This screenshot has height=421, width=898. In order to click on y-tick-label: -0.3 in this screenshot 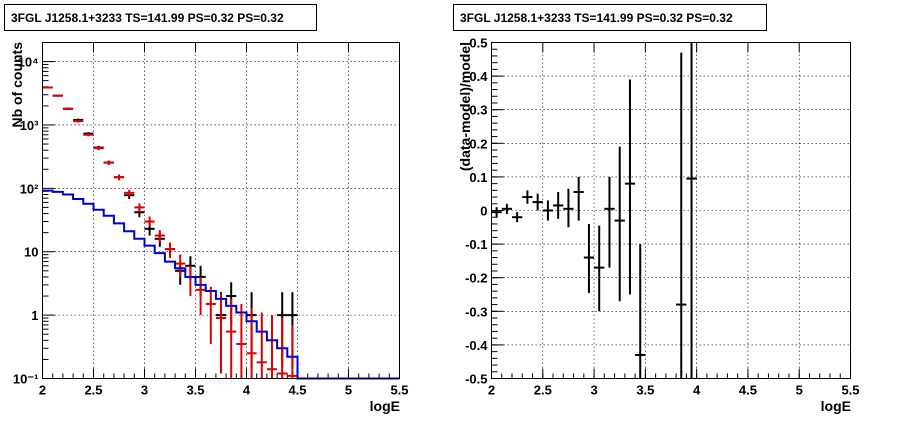, I will do `click(476, 311)`.